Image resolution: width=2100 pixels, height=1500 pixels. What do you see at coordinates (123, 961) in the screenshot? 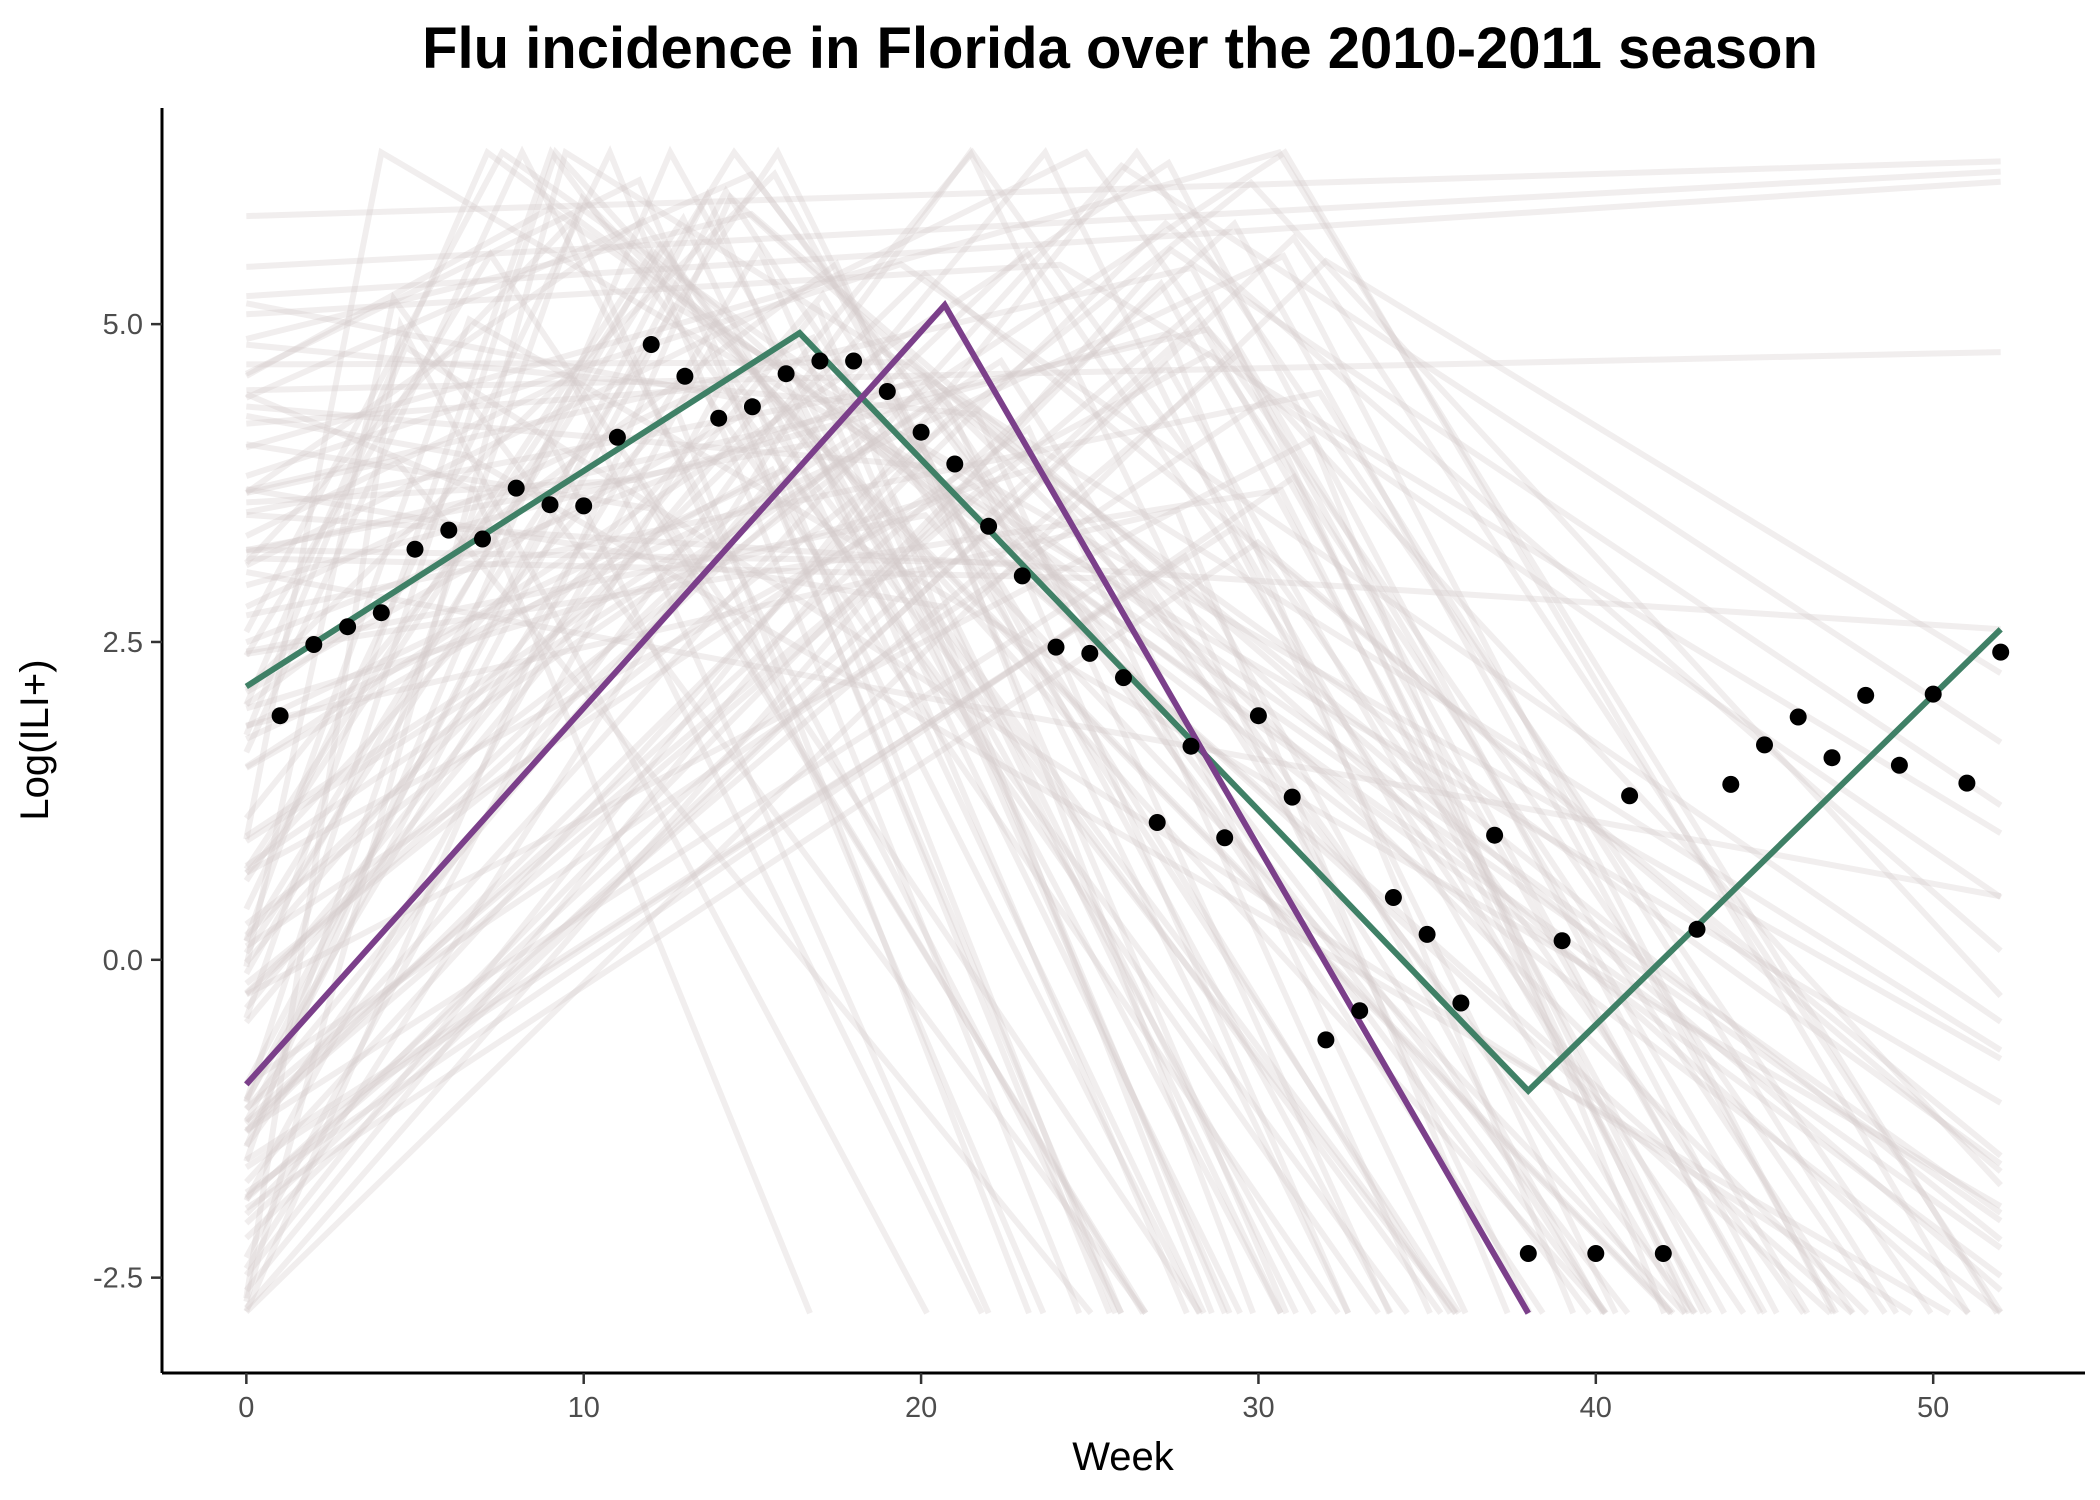
I see `y-tick-label: 0.0` at bounding box center [123, 961].